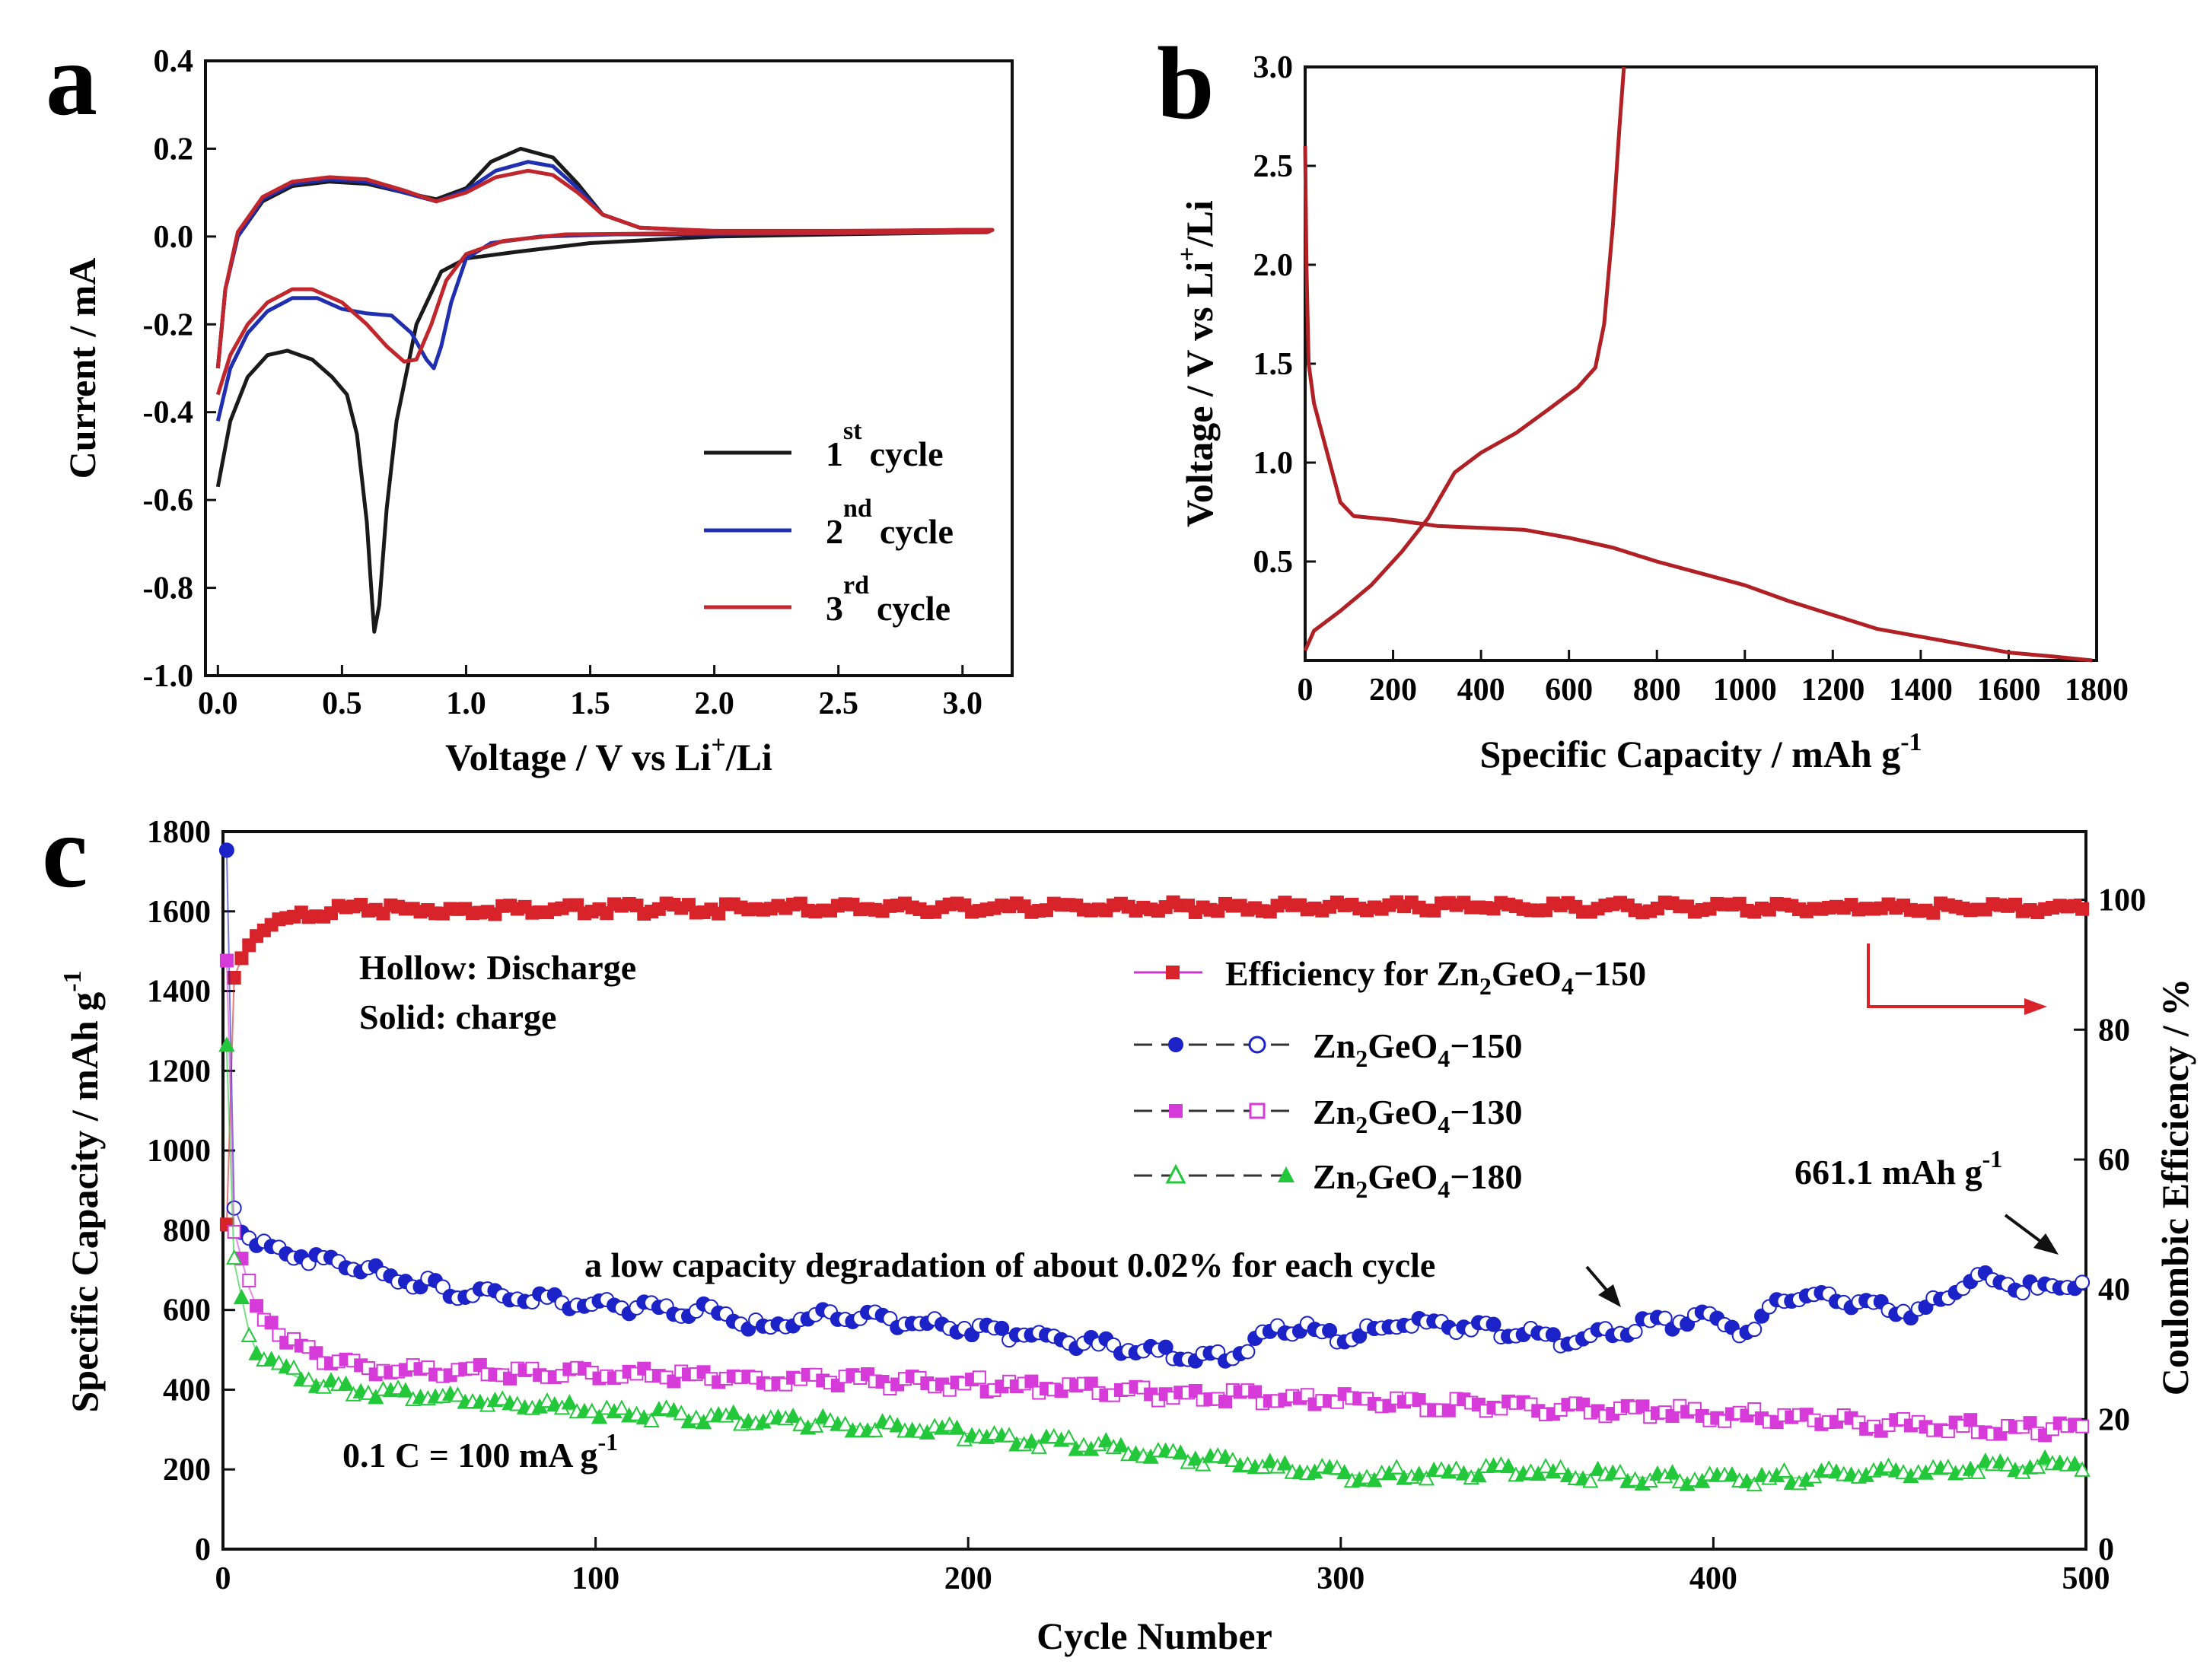 Image resolution: width=2210 pixels, height=1680 pixels. Describe the element at coordinates (1947, 975) in the screenshot. I see `efficiency-axis-arrow` at that location.